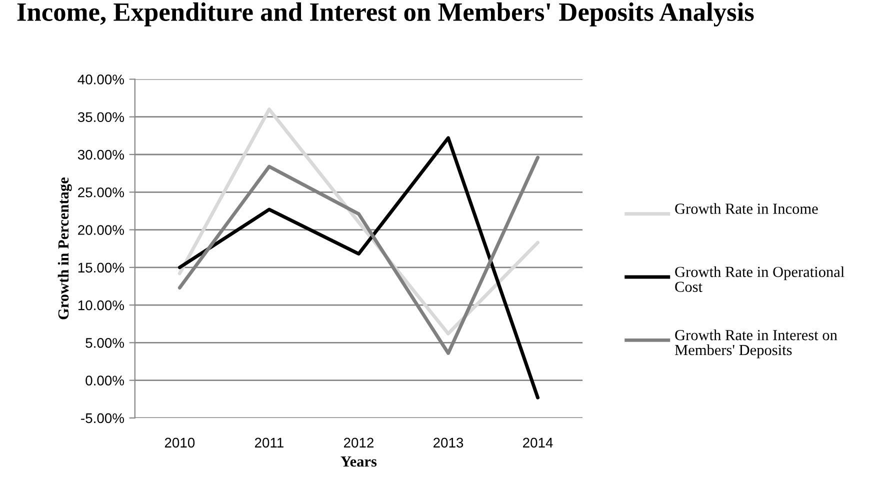  What do you see at coordinates (105, 381) in the screenshot?
I see `y-tick-label: 0.00%` at bounding box center [105, 381].